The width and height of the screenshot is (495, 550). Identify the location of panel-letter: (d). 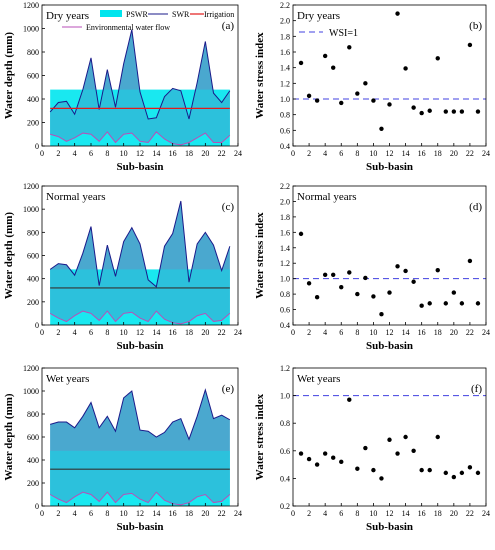
(475, 207).